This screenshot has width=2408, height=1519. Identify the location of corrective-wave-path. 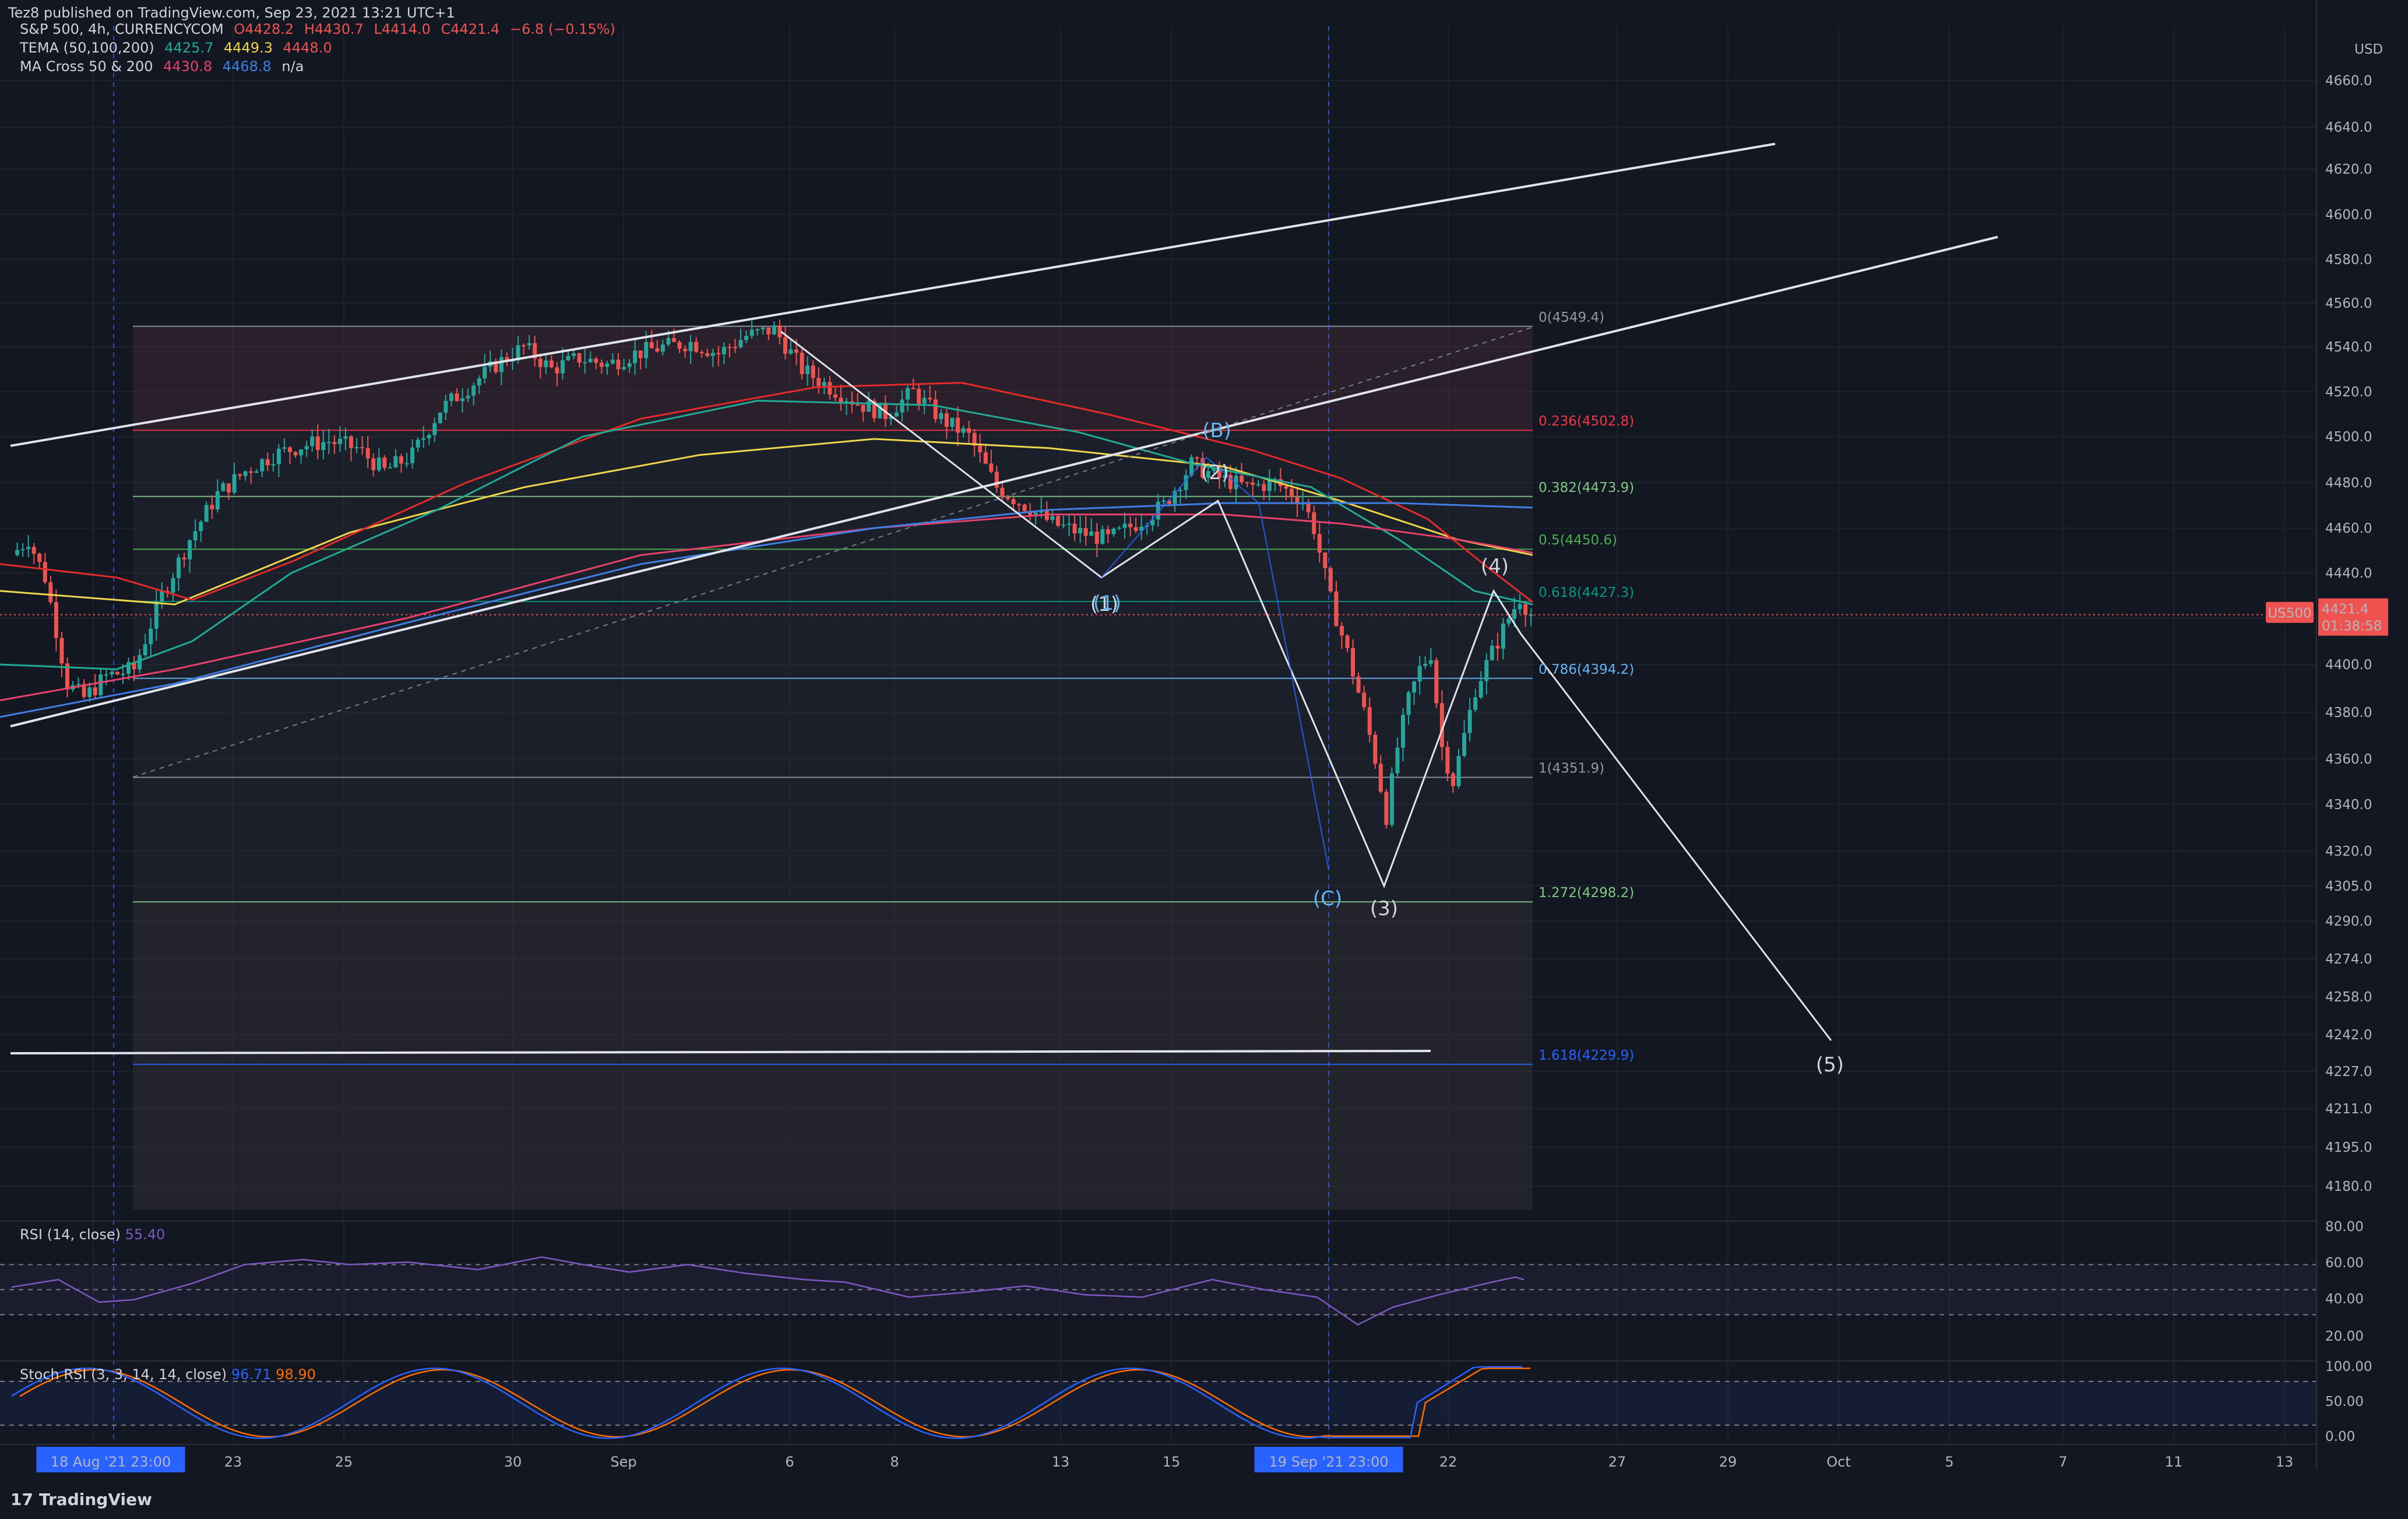
(1215, 663).